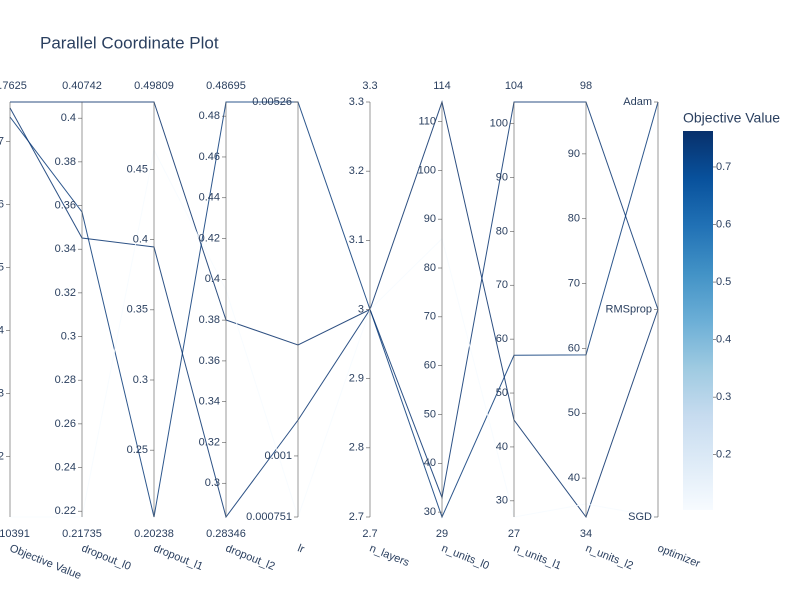 The width and height of the screenshot is (800, 600). Describe the element at coordinates (209, 157) in the screenshot. I see `tick-label: 0.46` at that location.